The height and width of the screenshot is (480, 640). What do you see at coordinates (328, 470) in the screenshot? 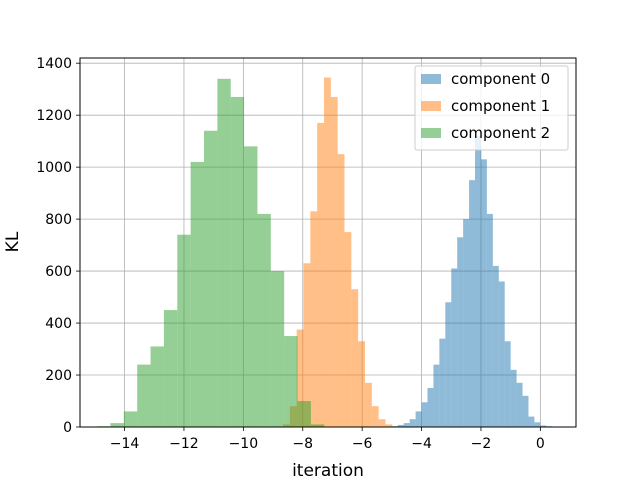
I see `x-axis-label: iteration` at bounding box center [328, 470].